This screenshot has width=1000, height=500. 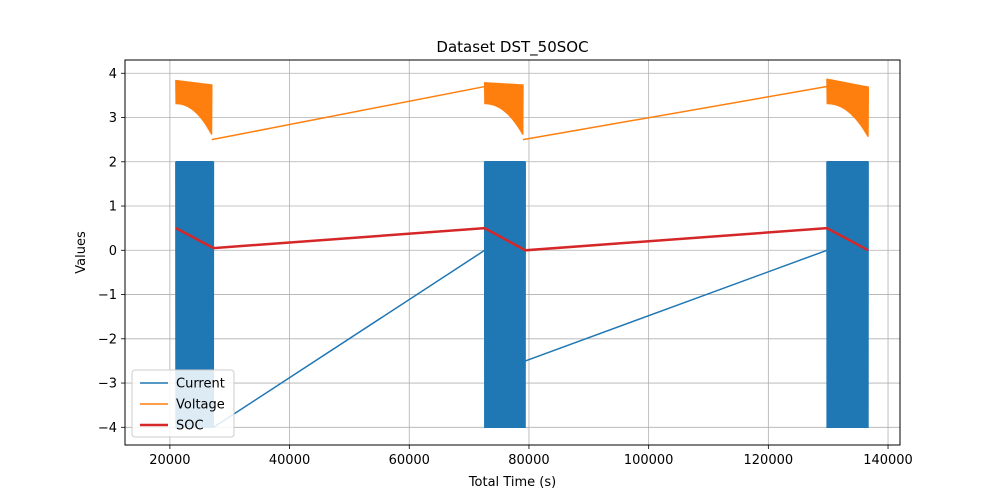 I want to click on y-tick-label: 4, so click(x=113, y=74).